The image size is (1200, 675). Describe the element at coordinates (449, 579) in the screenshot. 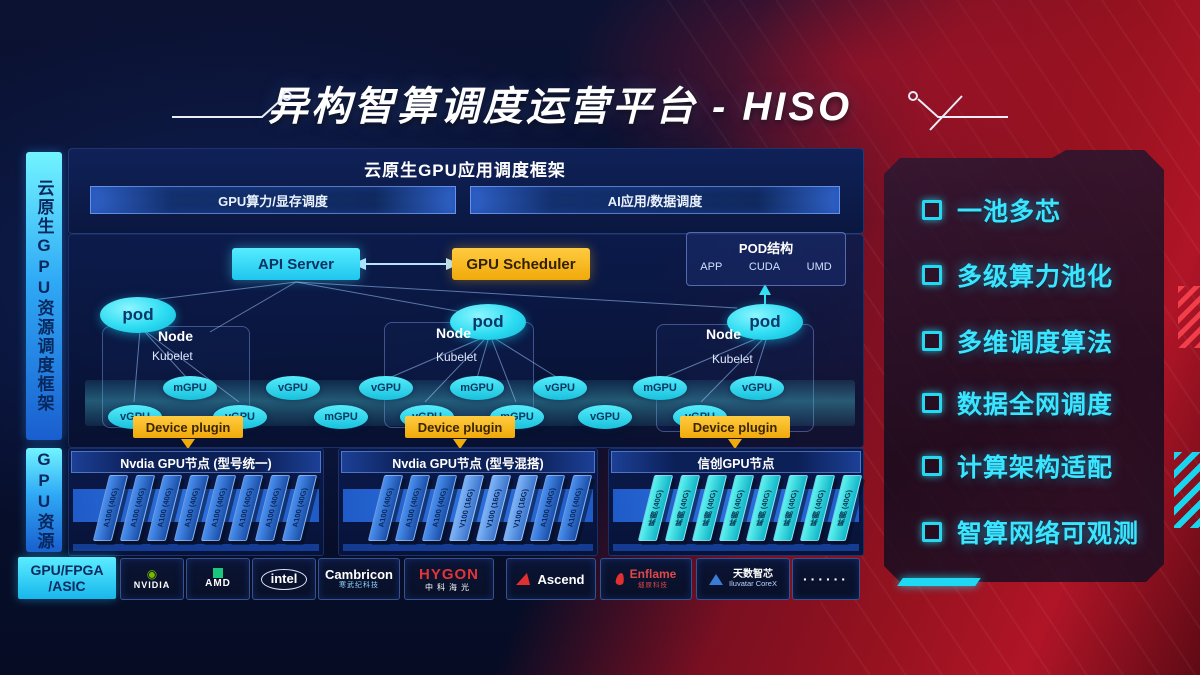

I see `vendor-hygon: HYGON 中科海光` at that location.